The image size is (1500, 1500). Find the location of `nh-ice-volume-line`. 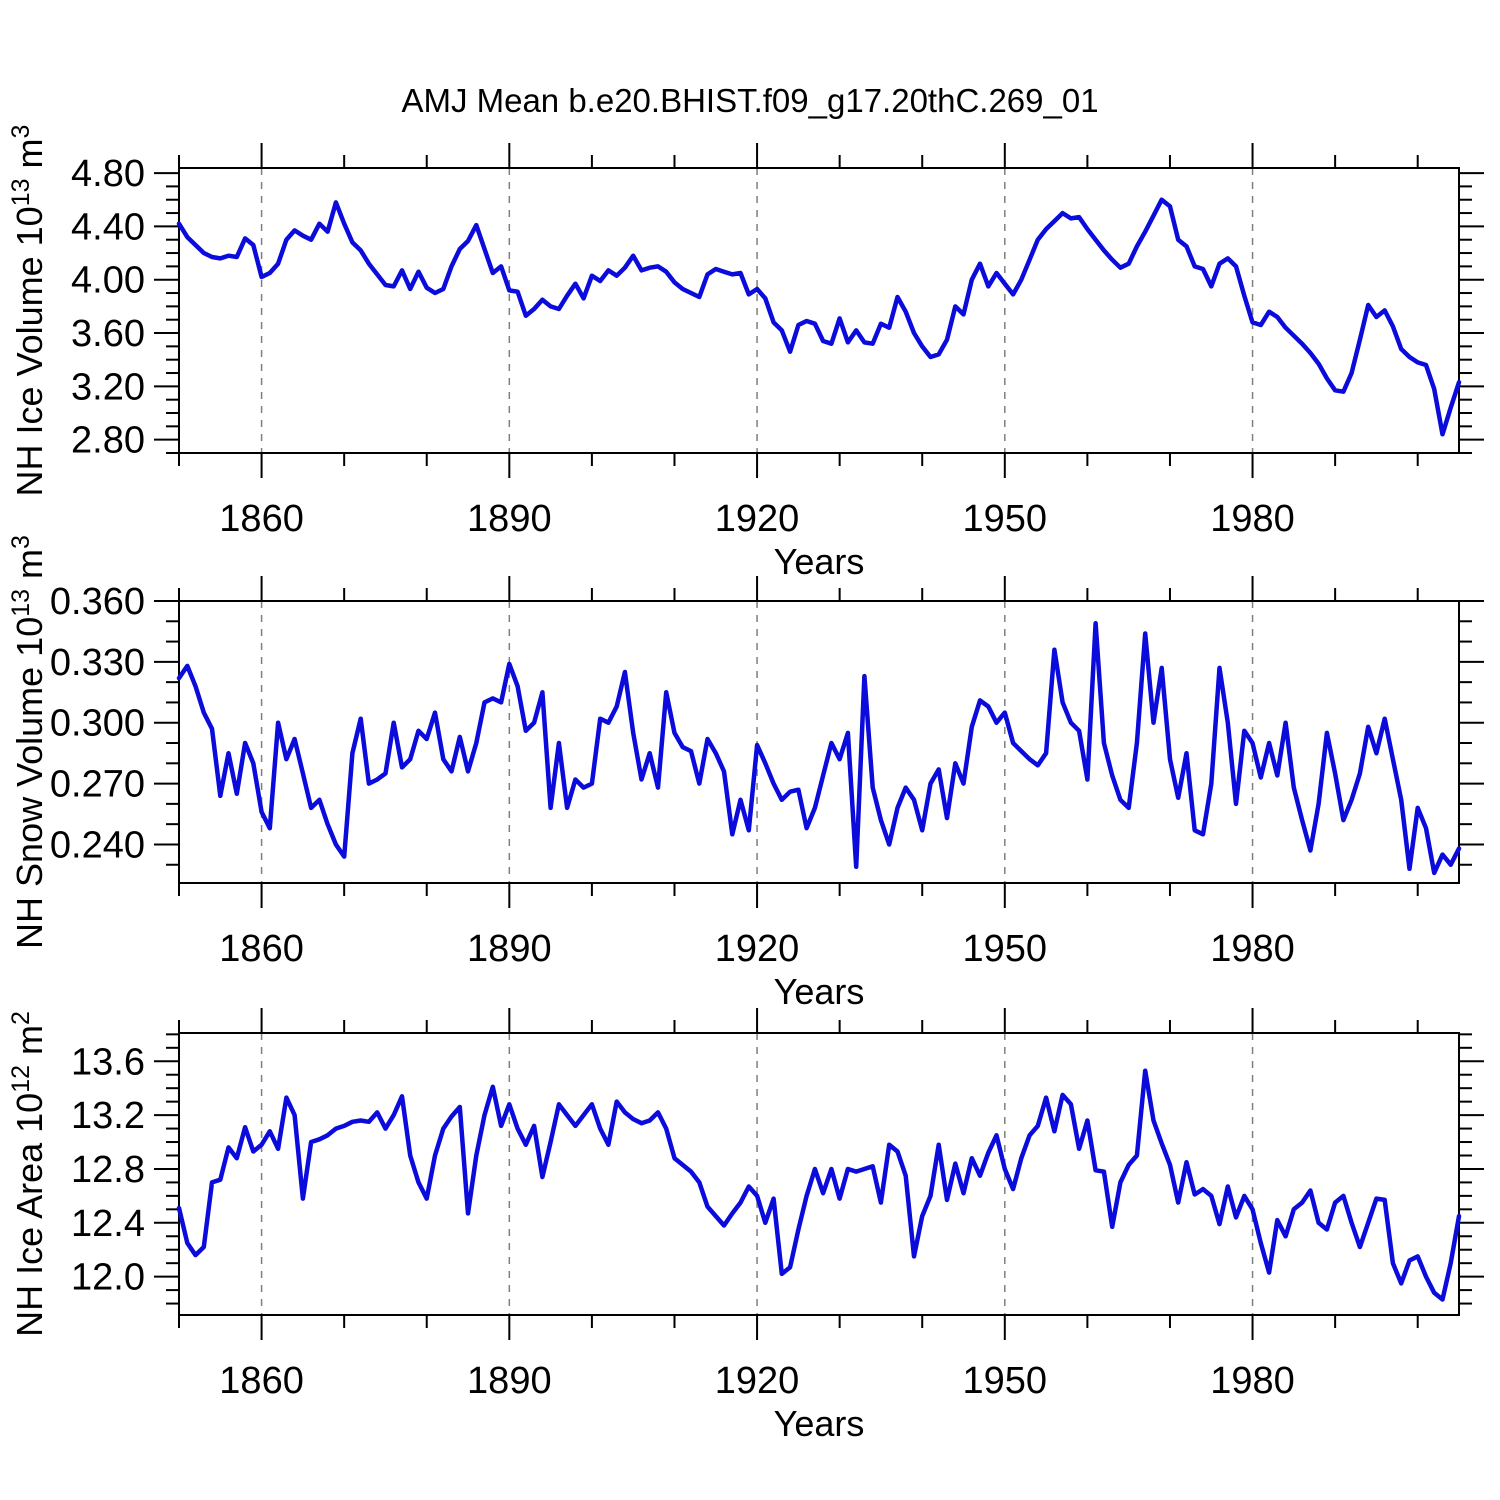

nh-ice-volume-line is located at coordinates (819, 317).